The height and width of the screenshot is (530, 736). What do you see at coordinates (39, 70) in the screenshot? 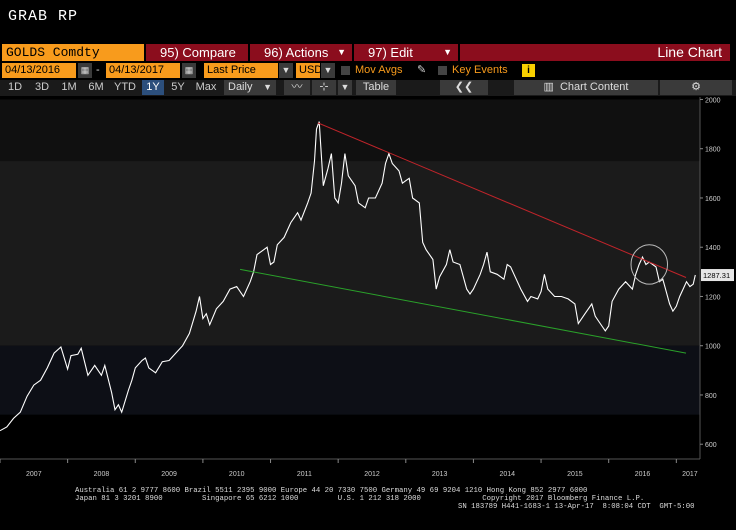
I see `start-date-input: 04/13/2016` at bounding box center [39, 70].